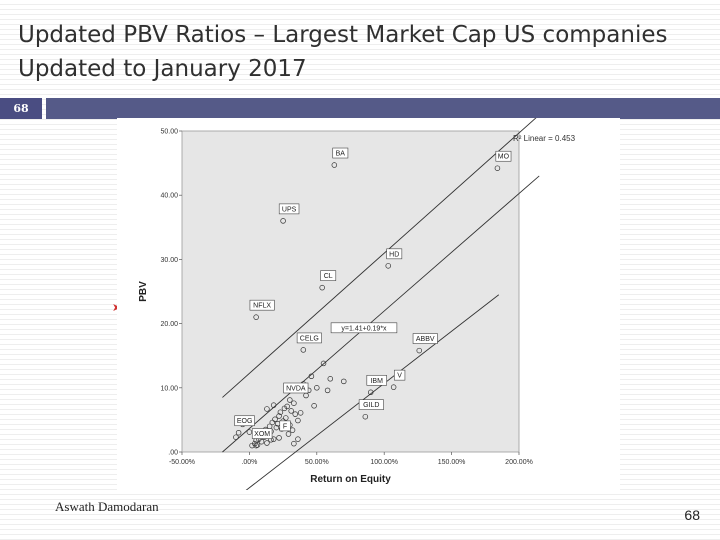 This screenshot has width=720, height=540. I want to click on point-label-text: CELG, so click(309, 338).